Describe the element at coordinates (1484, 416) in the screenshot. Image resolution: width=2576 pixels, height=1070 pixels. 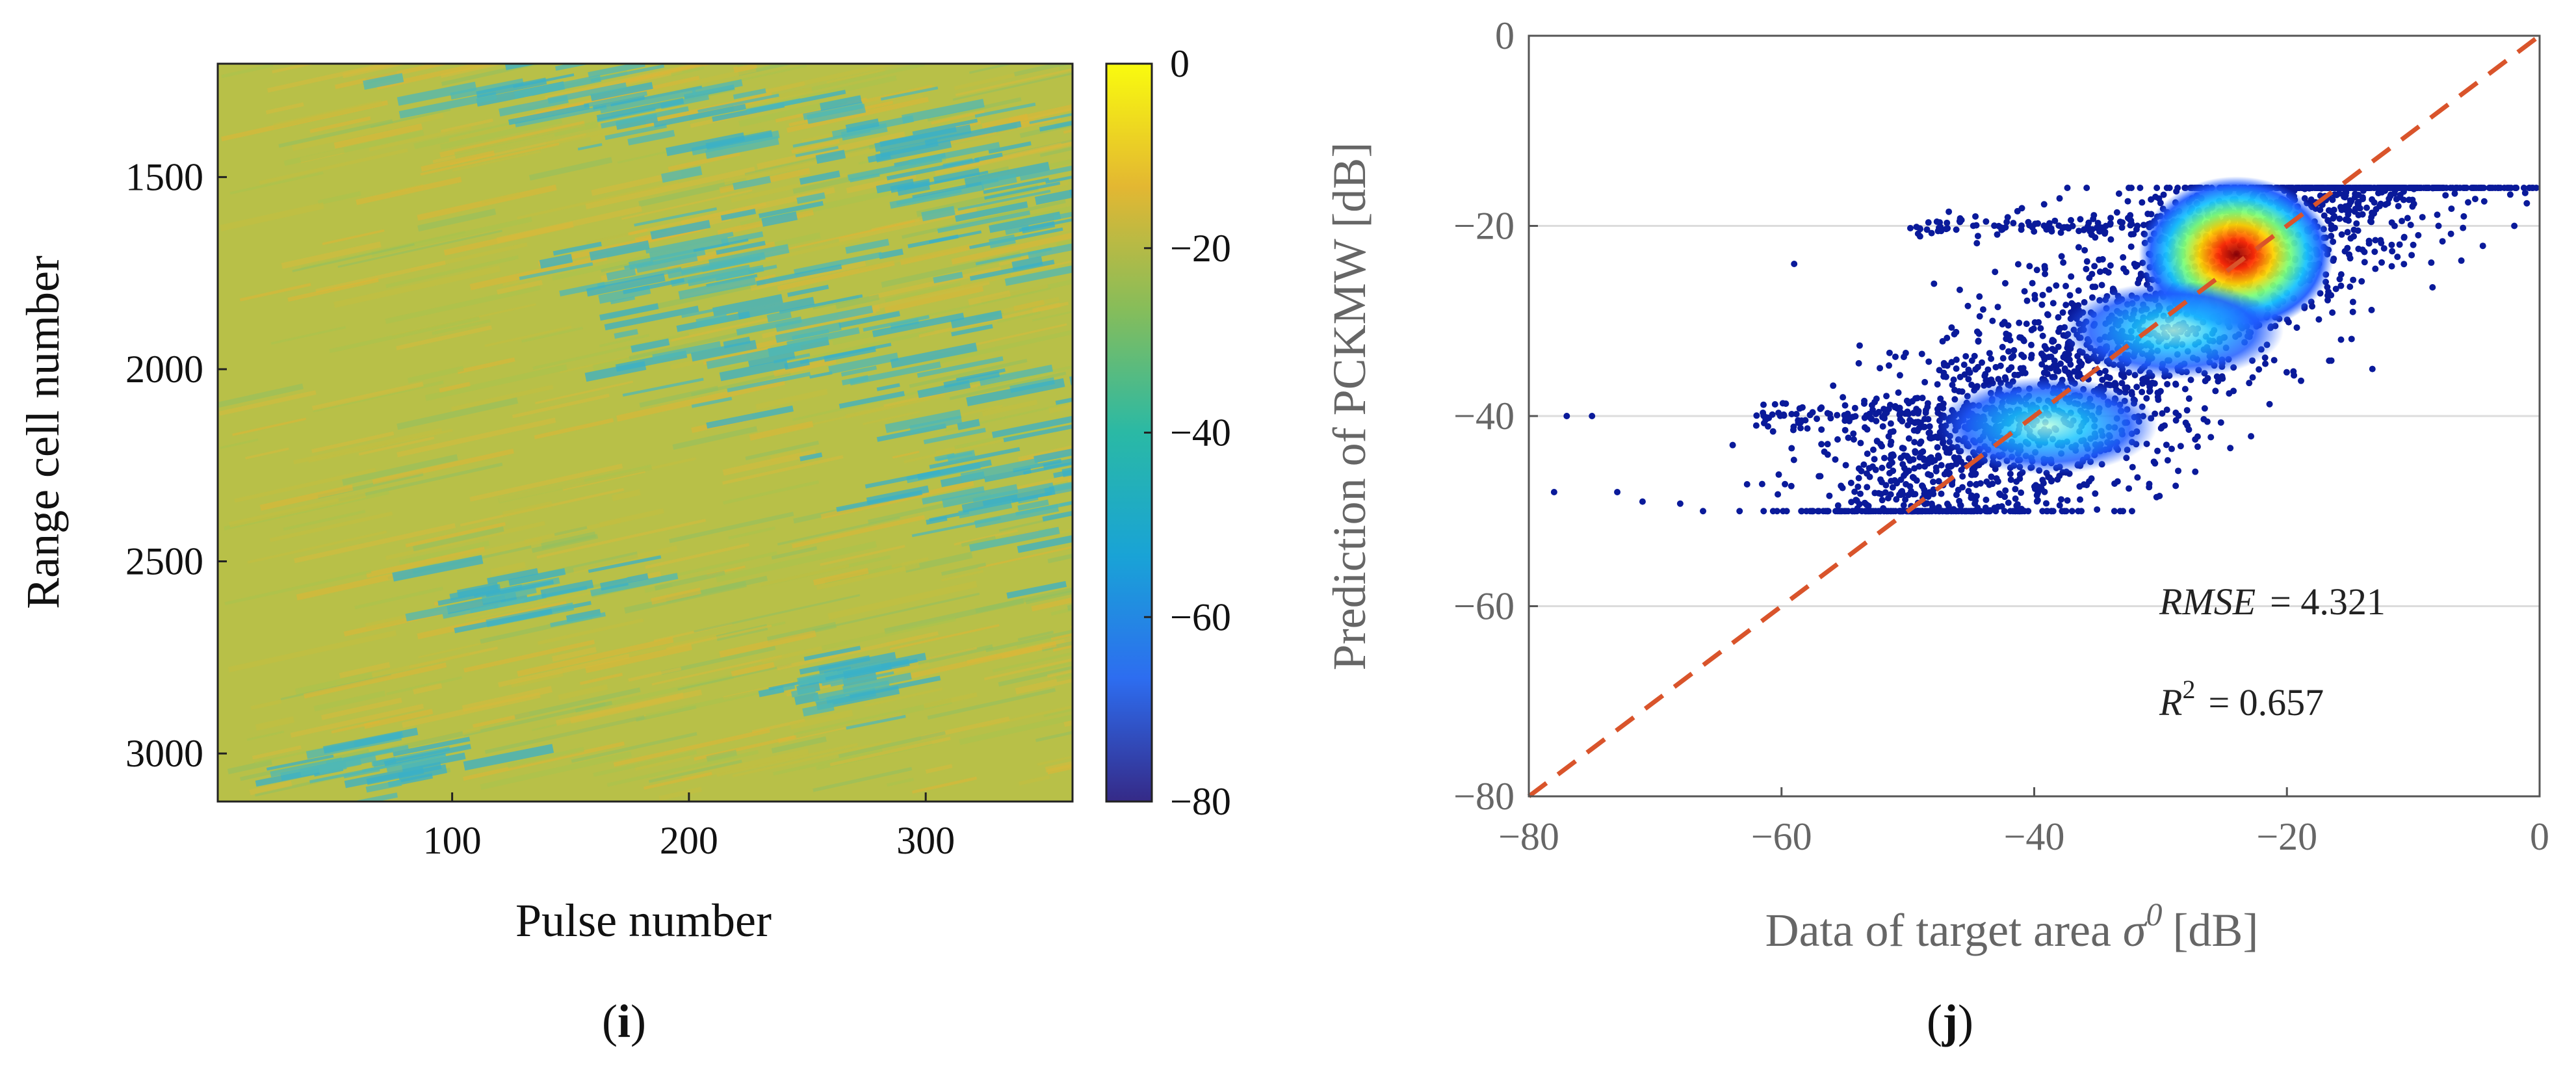
I see `scatter-ytick-label: −40` at that location.